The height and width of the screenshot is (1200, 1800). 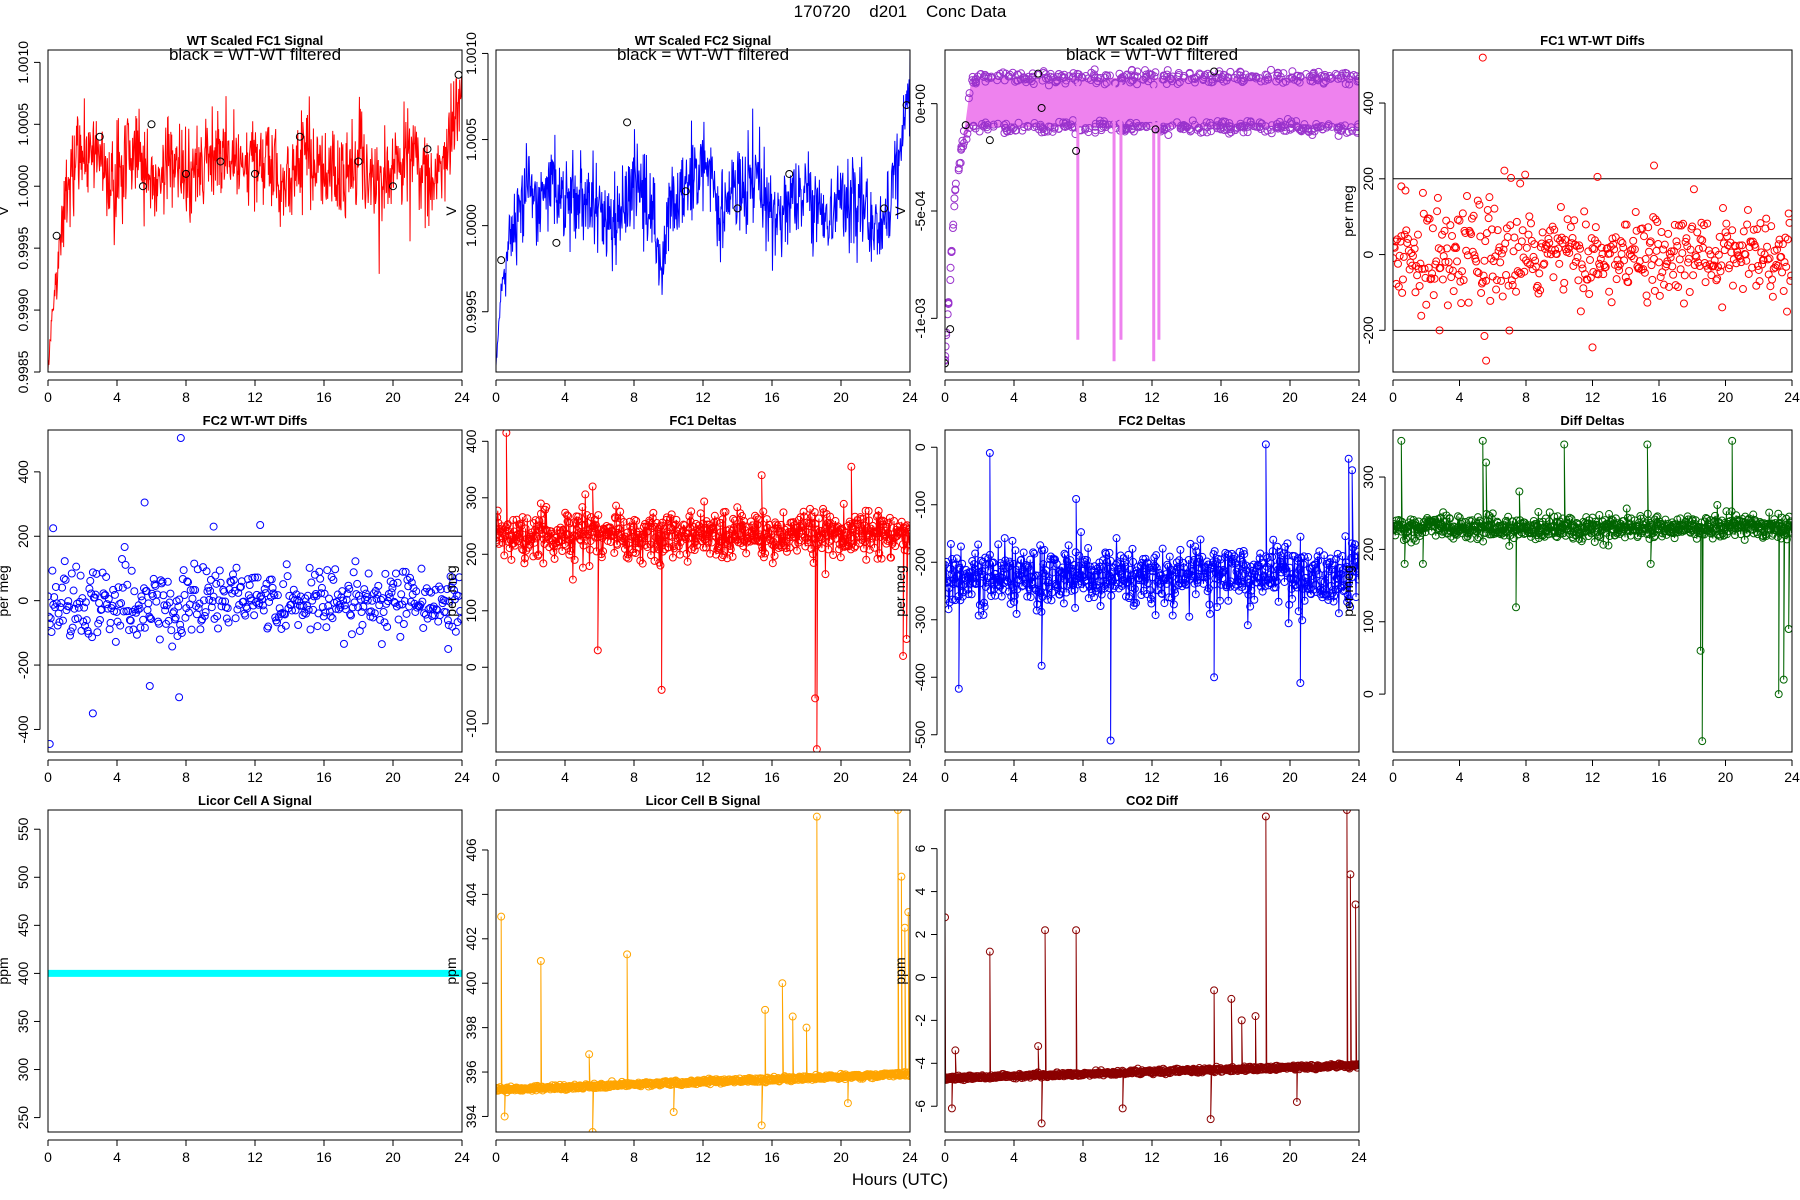 I want to click on x-tick-label: 0, so click(x=496, y=777).